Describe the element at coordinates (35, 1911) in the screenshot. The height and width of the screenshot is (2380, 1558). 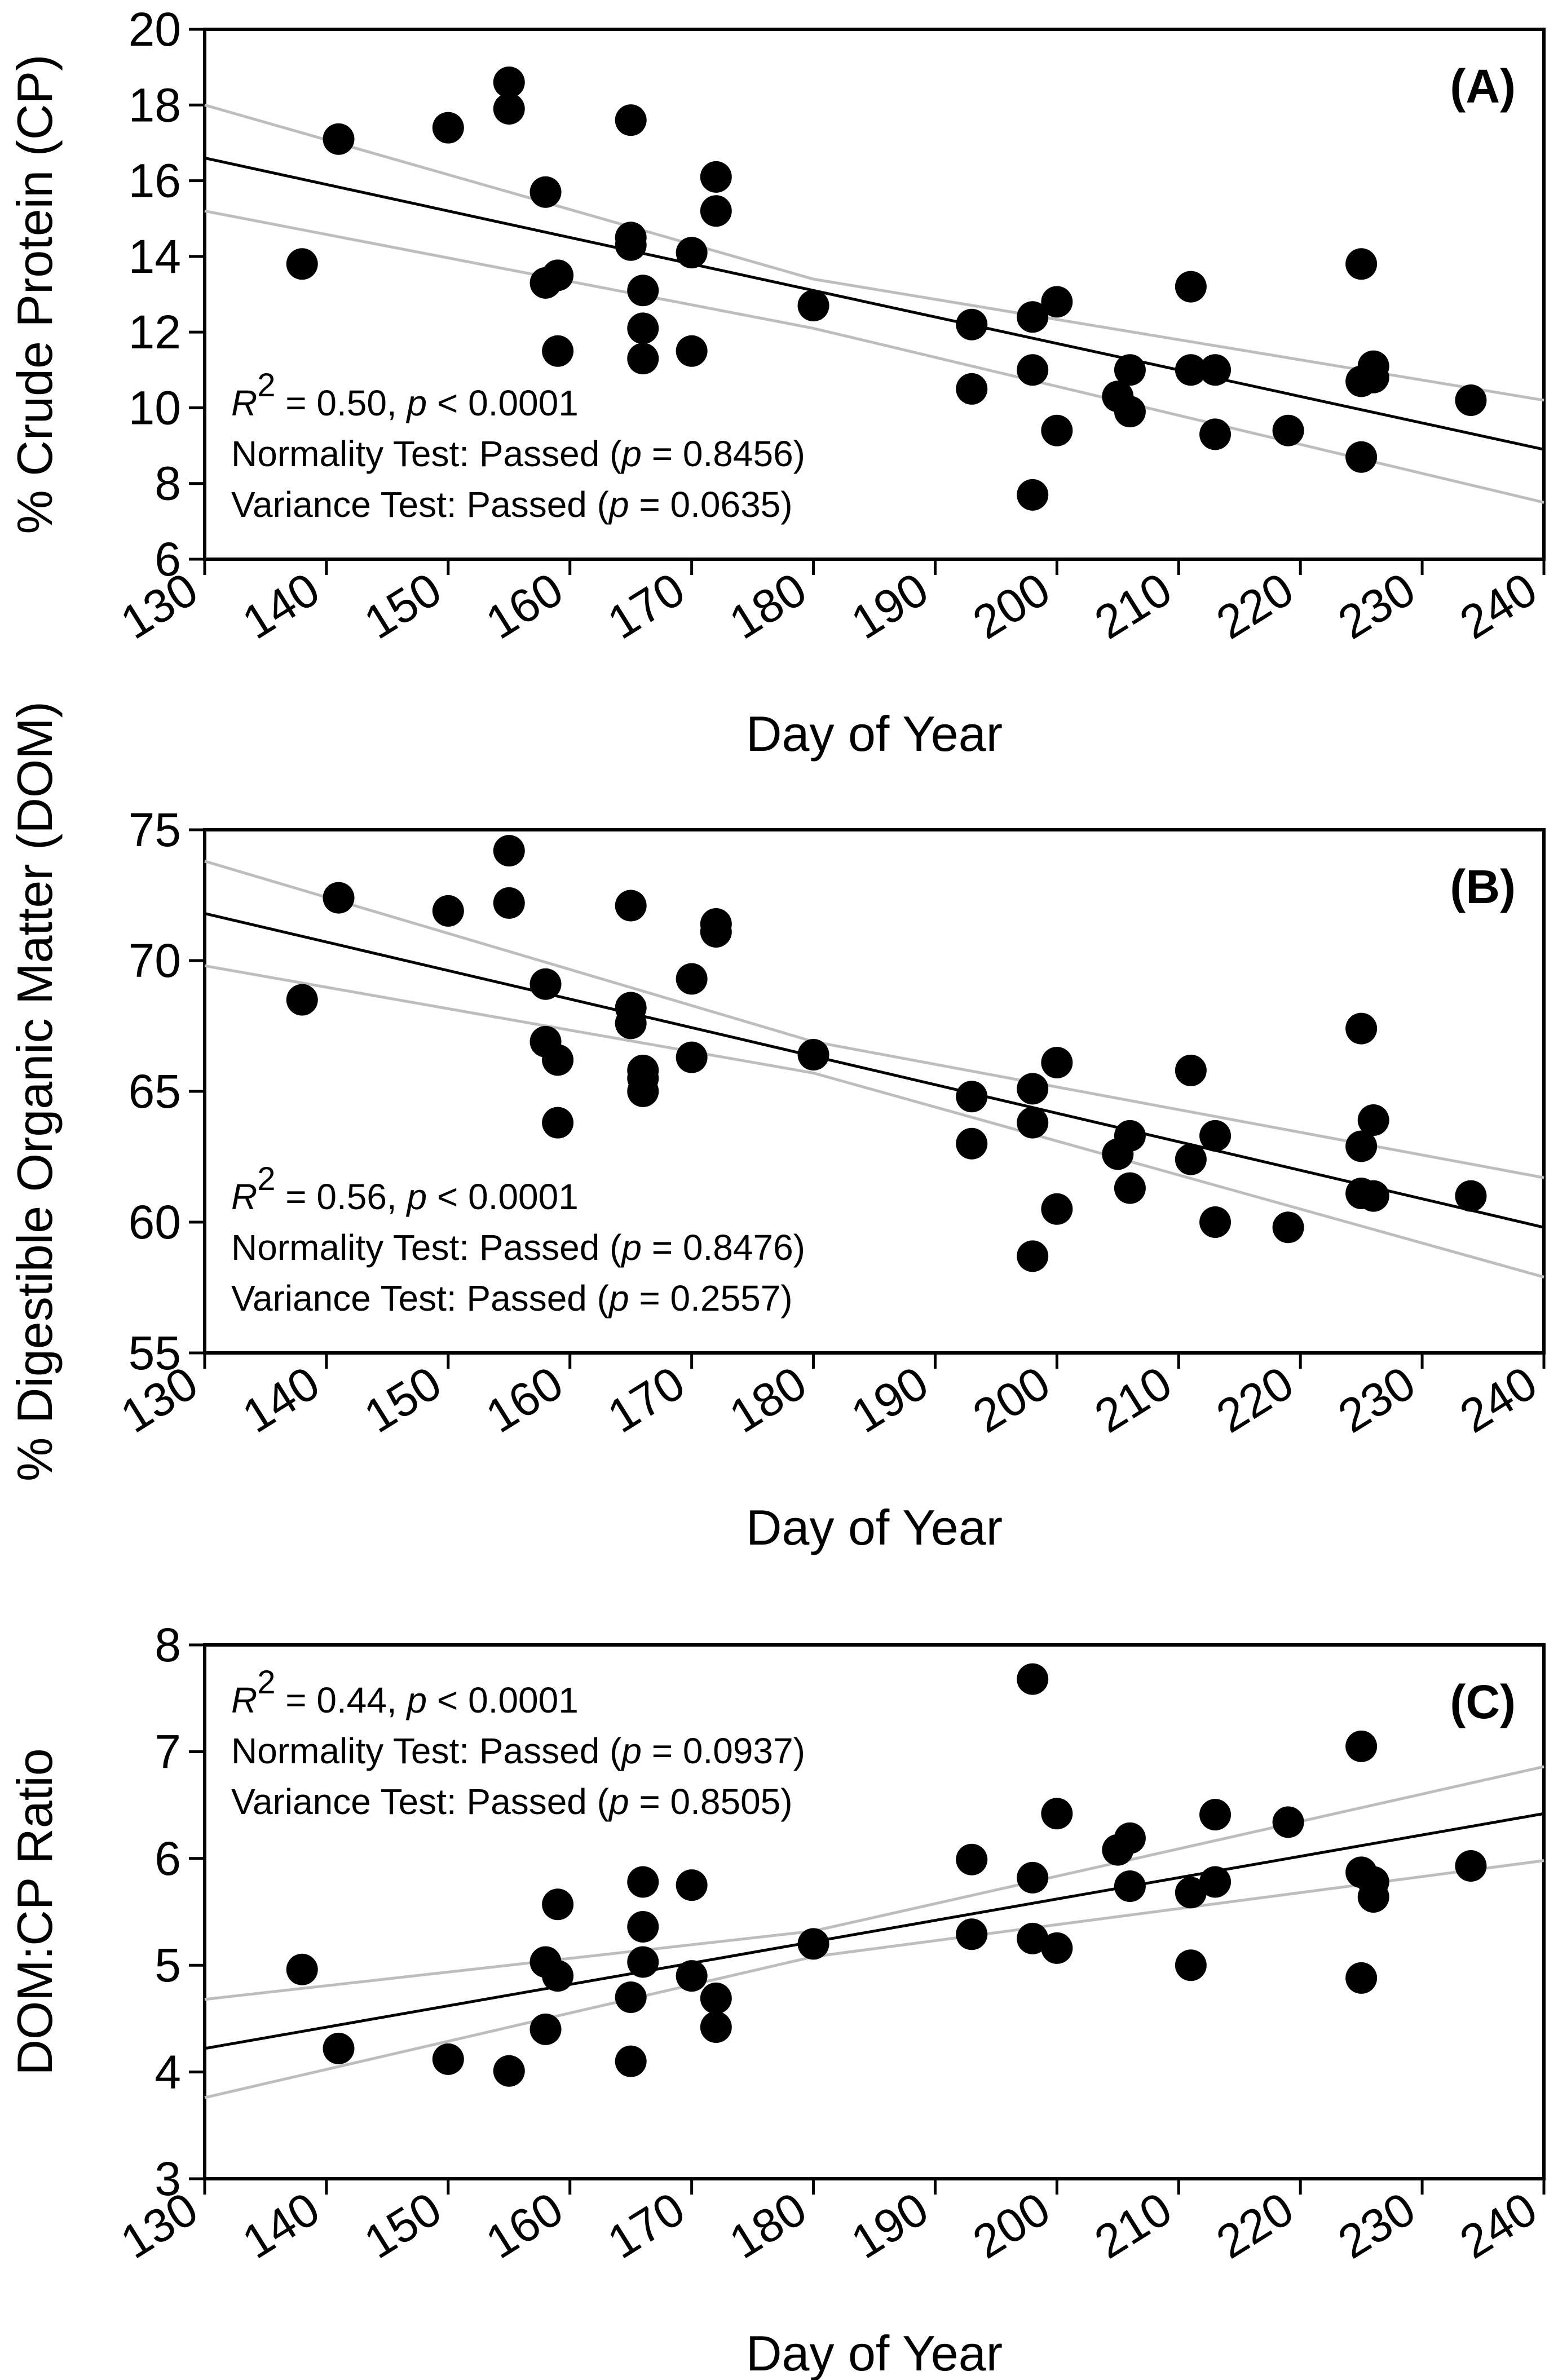
I see `y-axis-title: DOM:CP Ratio` at that location.